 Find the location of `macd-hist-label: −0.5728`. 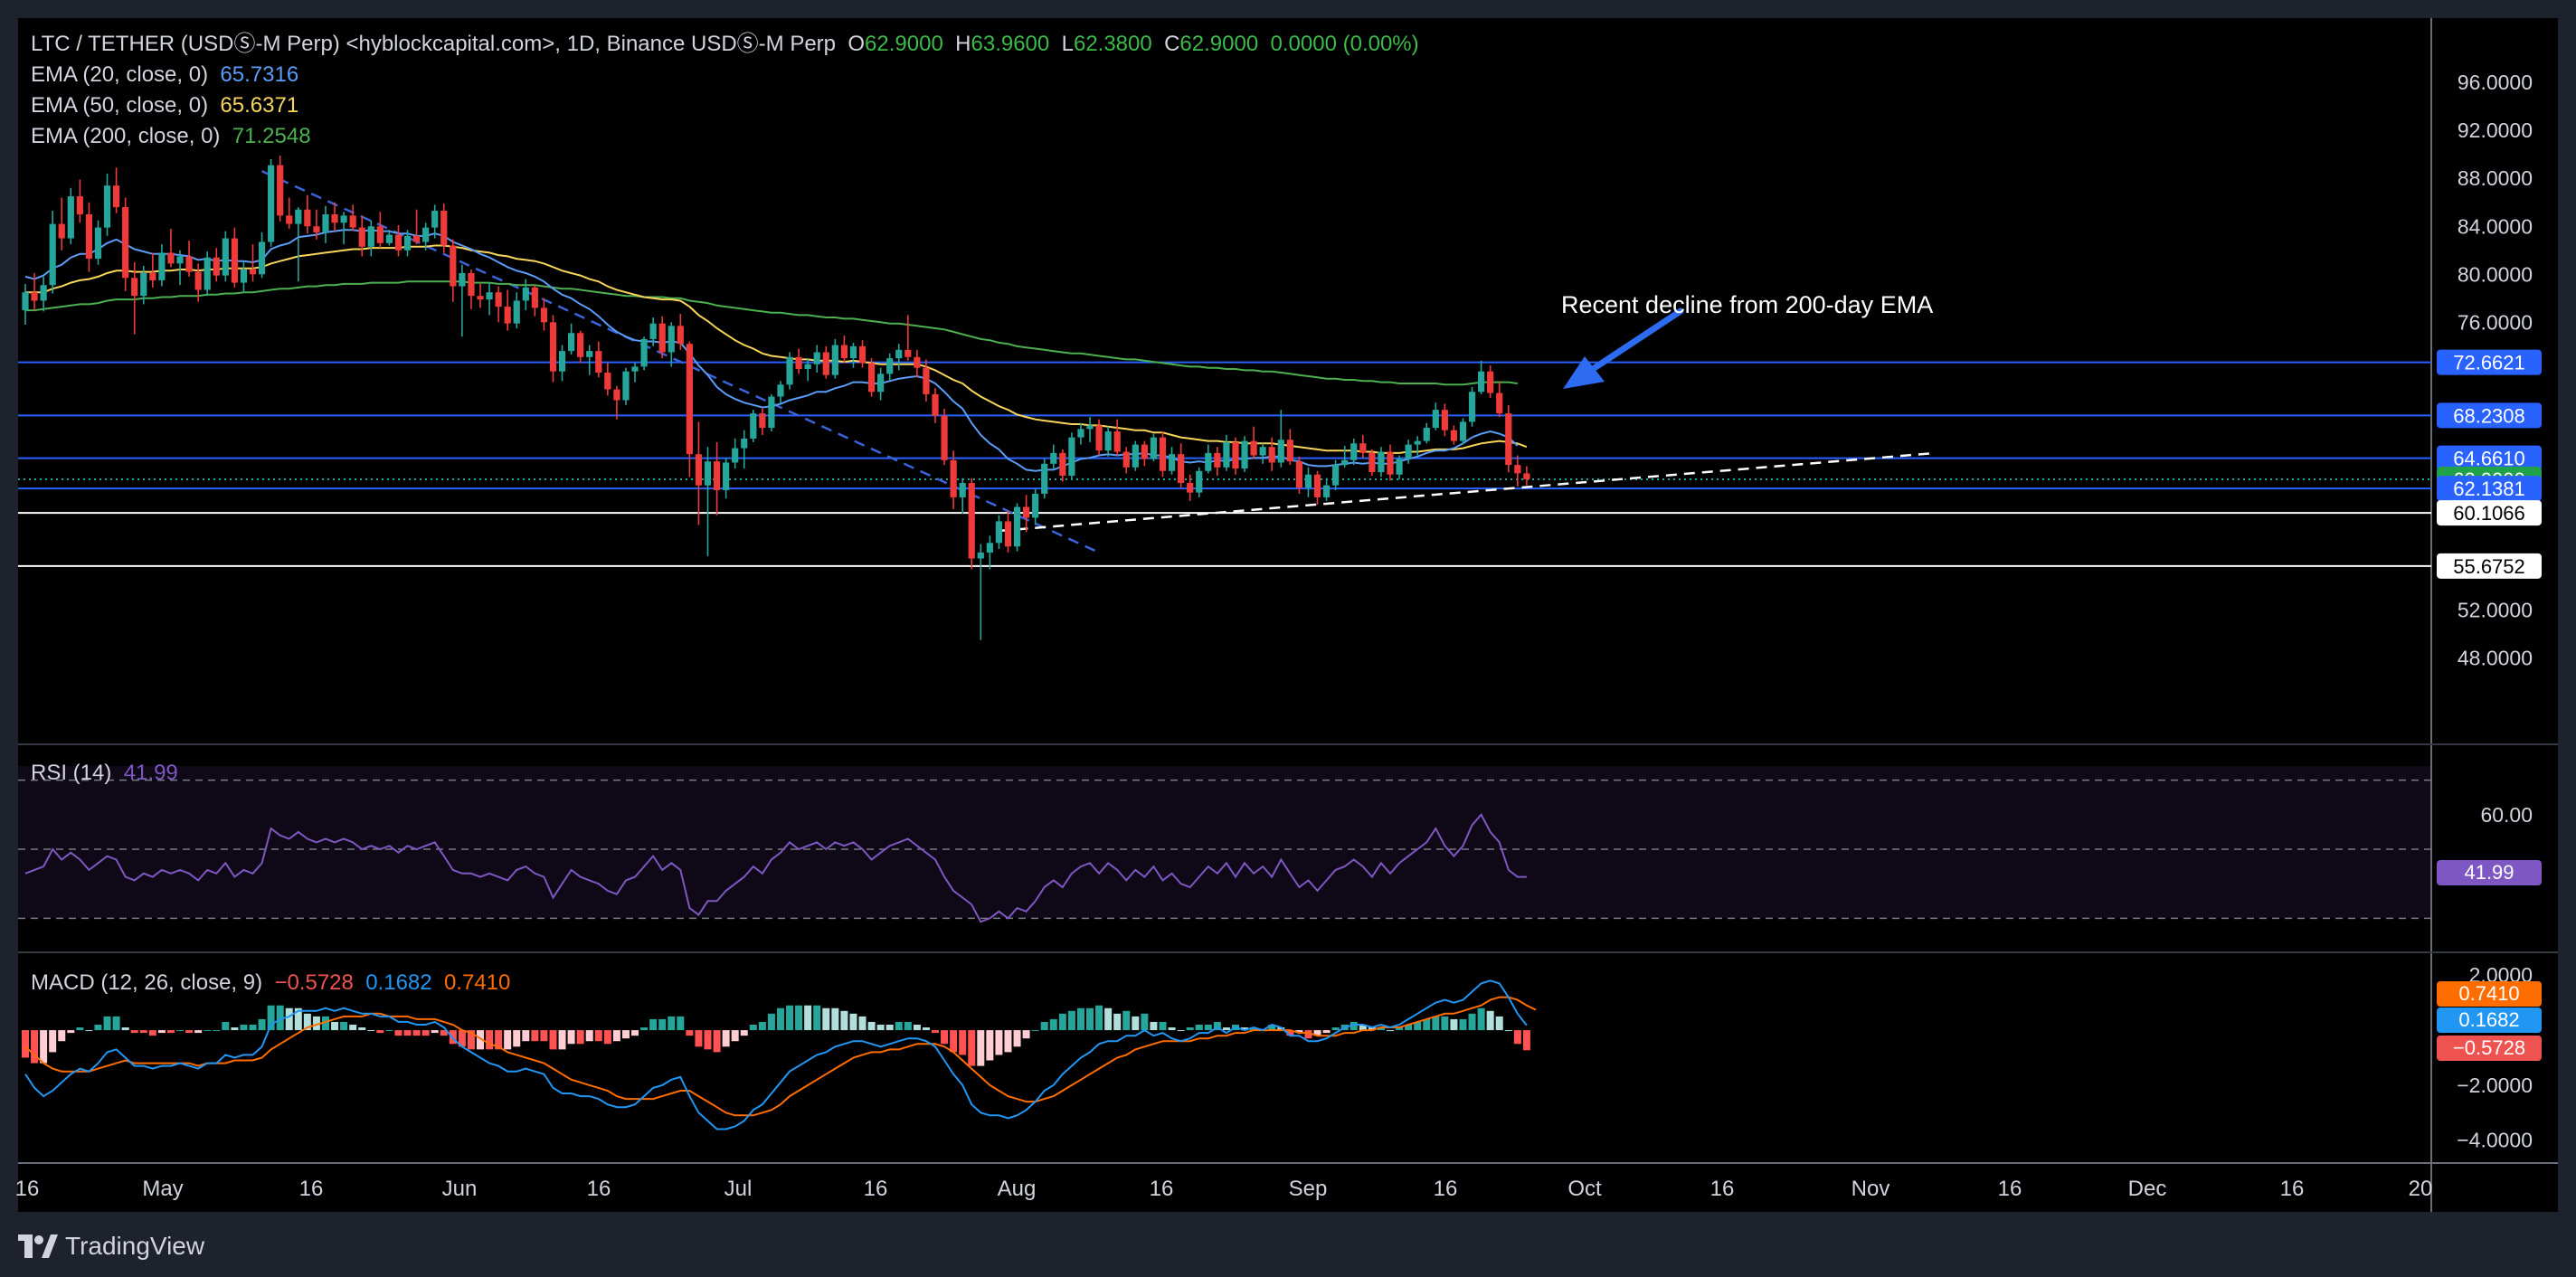

macd-hist-label: −0.5728 is located at coordinates (2489, 1048).